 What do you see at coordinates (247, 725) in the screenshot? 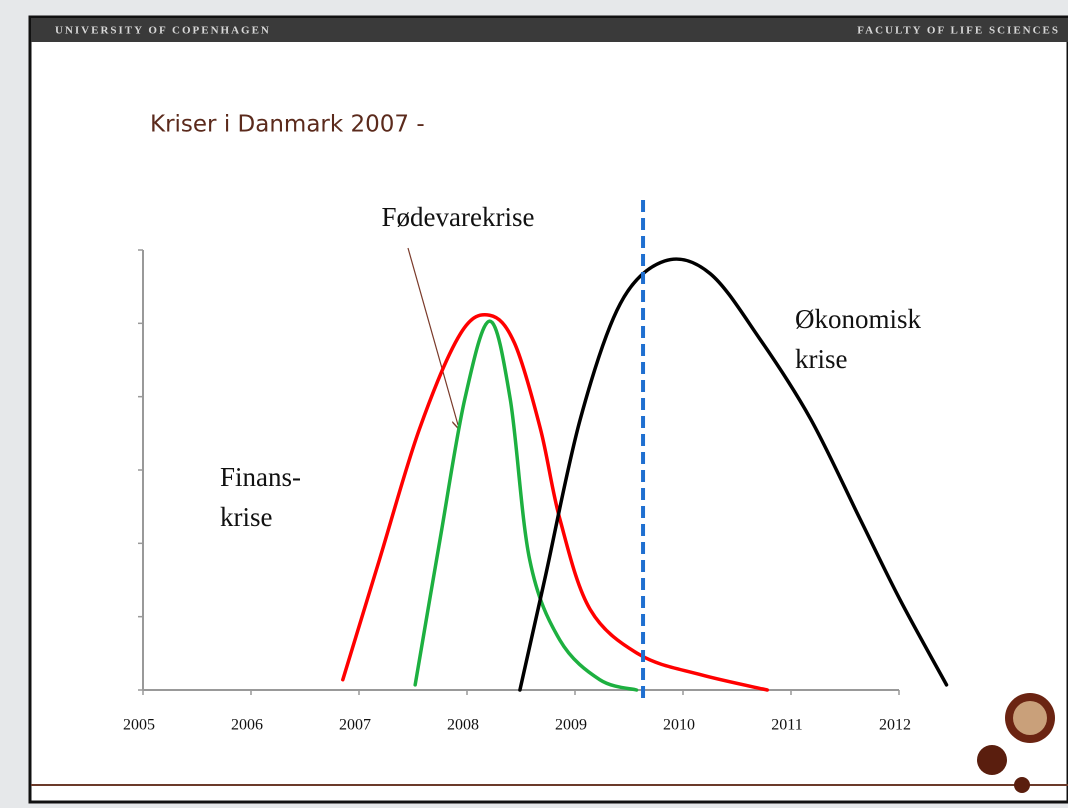
I see `x-tick-label: 2006` at bounding box center [247, 725].